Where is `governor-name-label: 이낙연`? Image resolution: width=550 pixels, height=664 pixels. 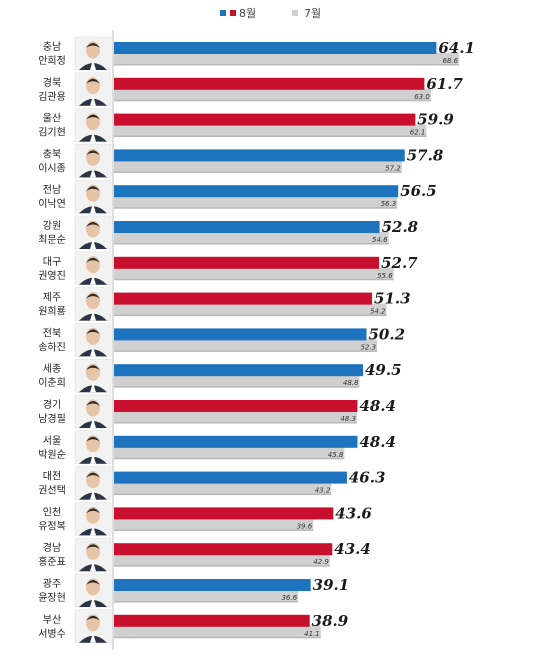
governor-name-label: 이낙연 is located at coordinates (52, 204).